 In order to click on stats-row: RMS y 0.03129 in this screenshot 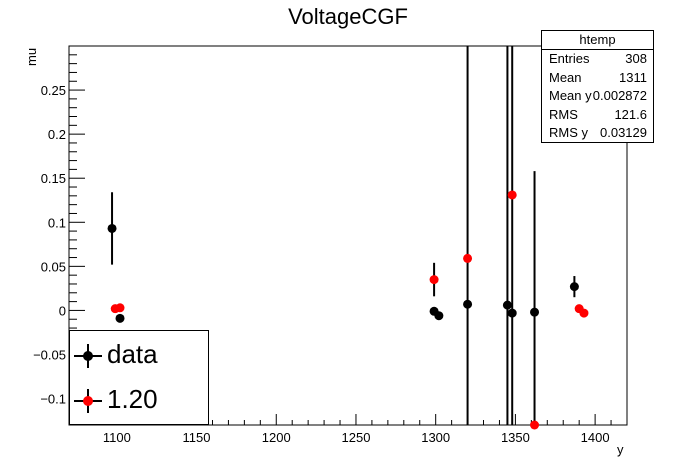, I will do `click(597, 133)`.